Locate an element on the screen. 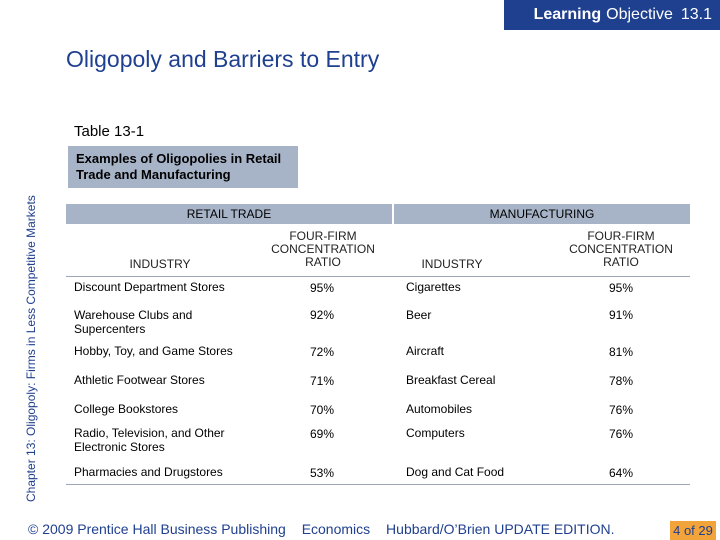 This screenshot has width=720, height=540. badge-number: 13.1 is located at coordinates (696, 14).